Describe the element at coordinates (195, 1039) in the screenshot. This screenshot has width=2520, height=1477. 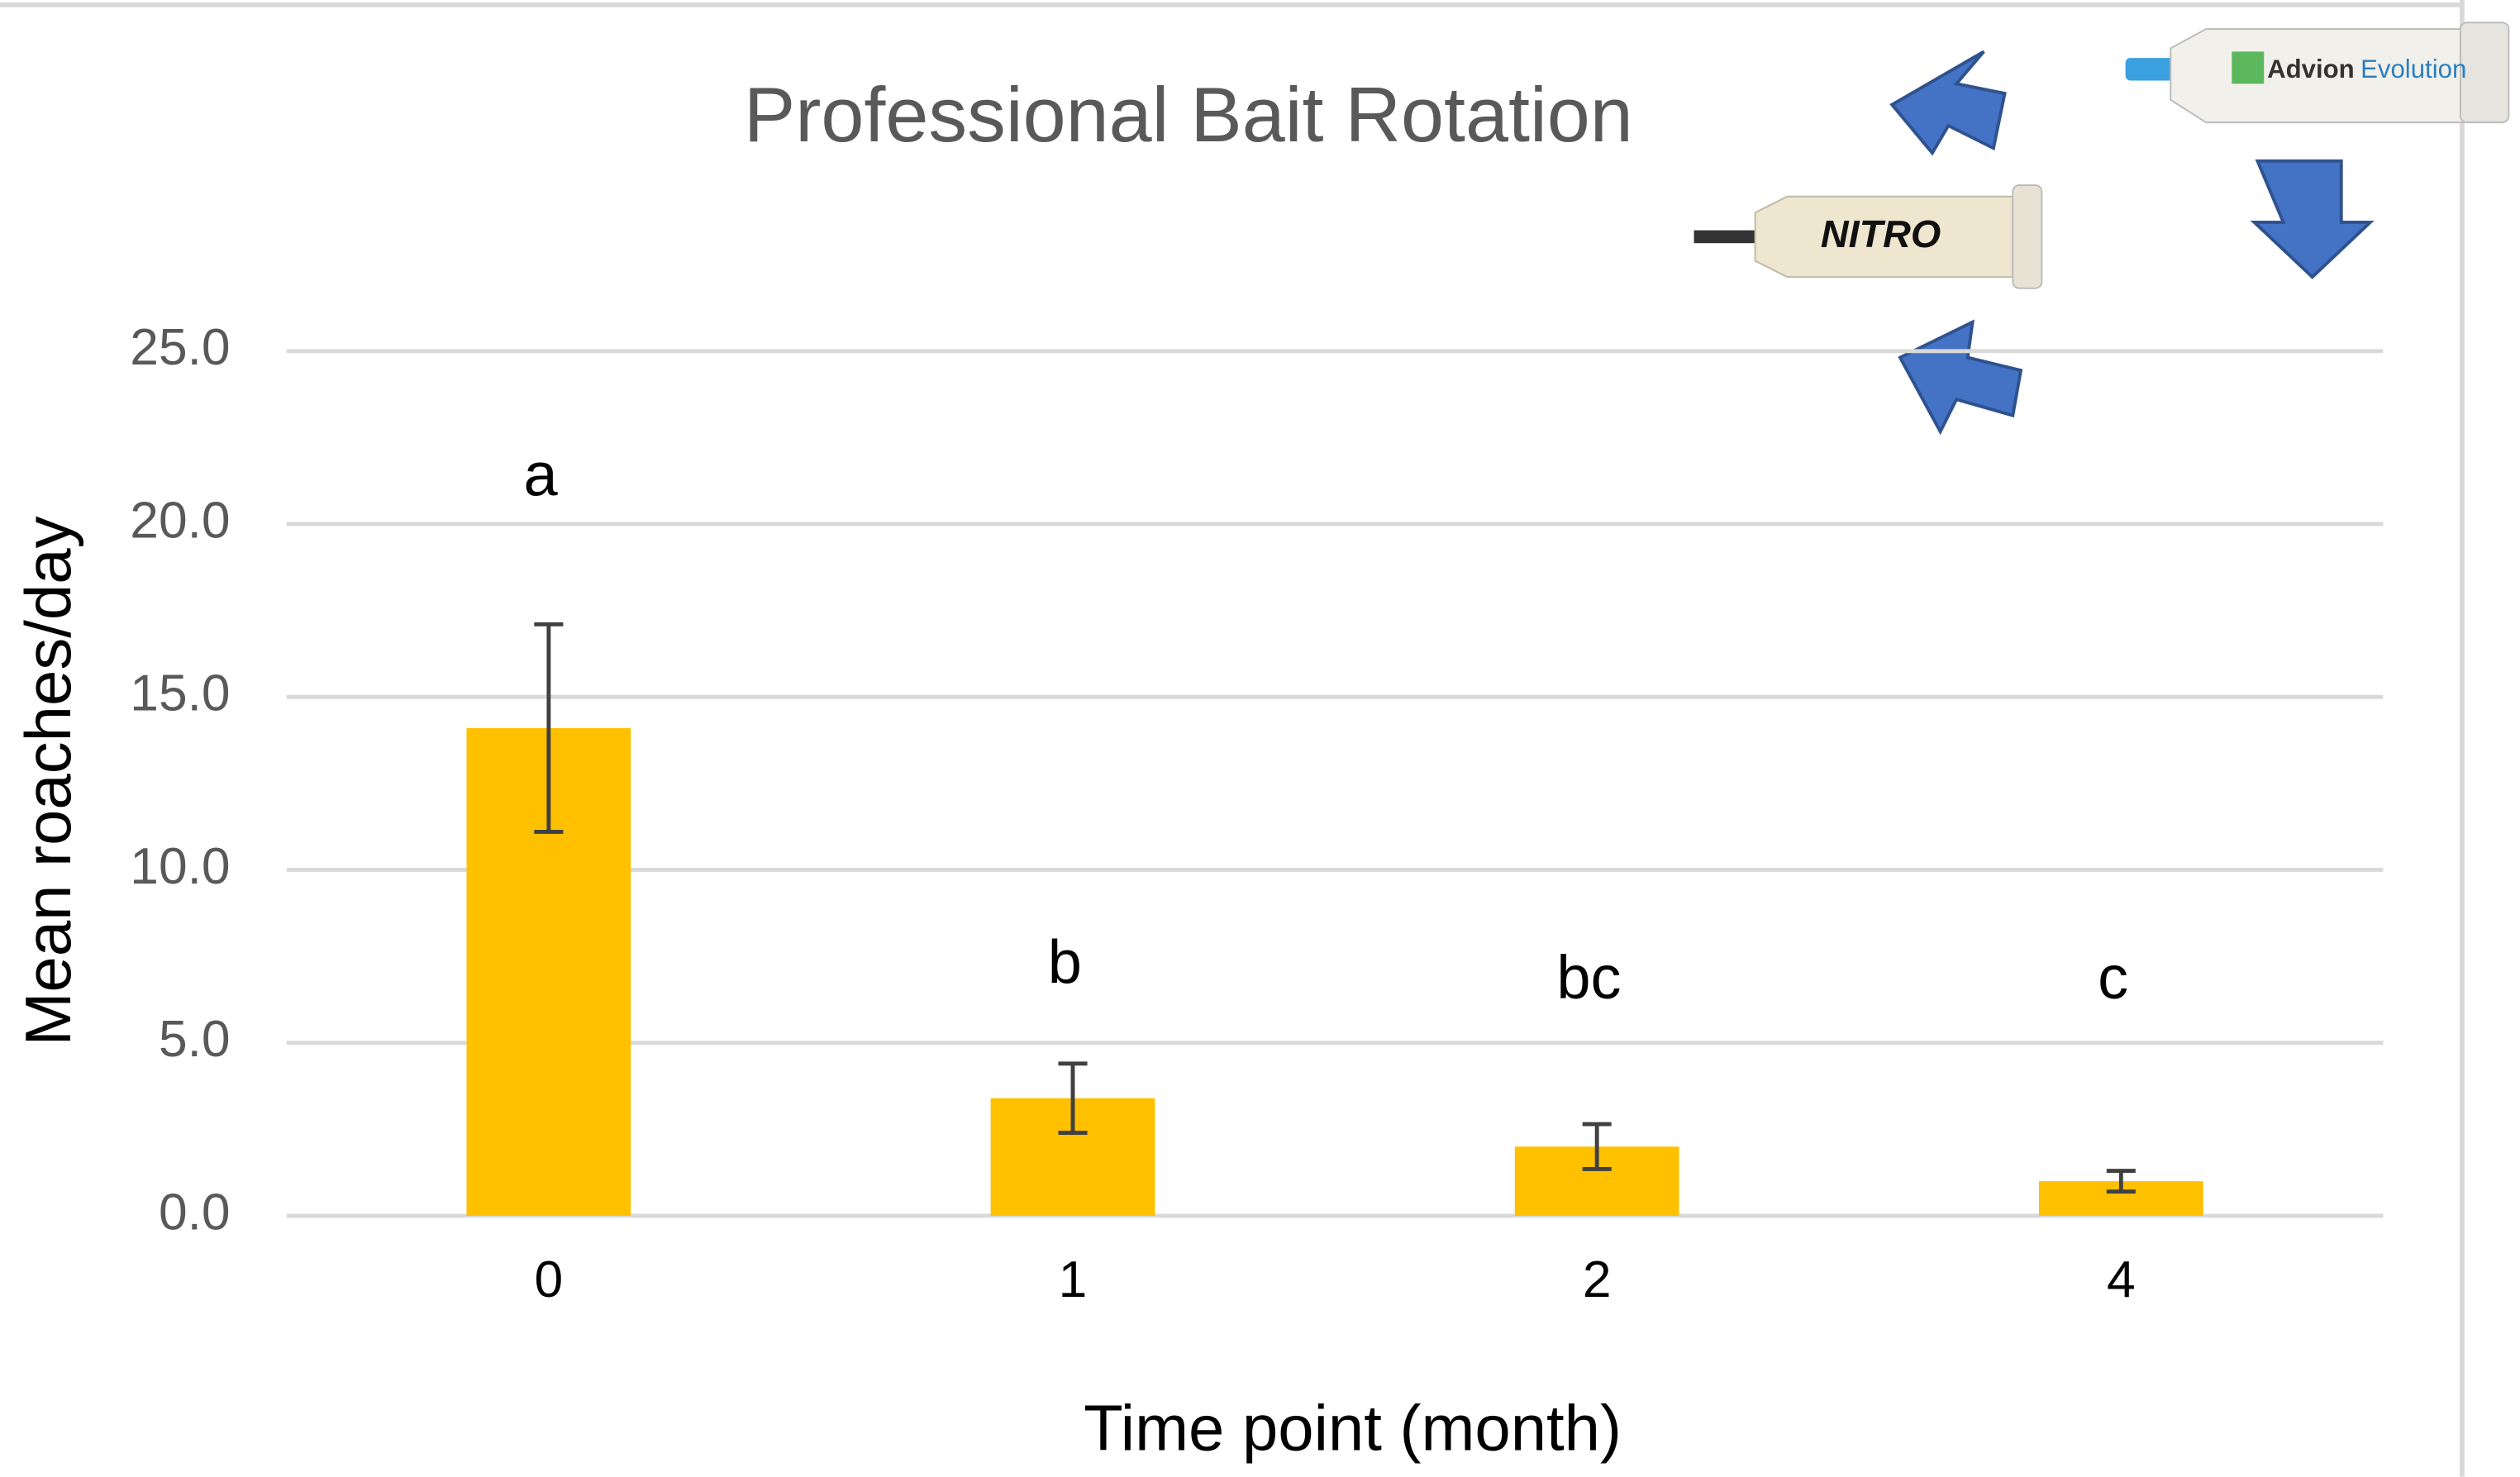
I see `y-tick-label: 5.0` at that location.